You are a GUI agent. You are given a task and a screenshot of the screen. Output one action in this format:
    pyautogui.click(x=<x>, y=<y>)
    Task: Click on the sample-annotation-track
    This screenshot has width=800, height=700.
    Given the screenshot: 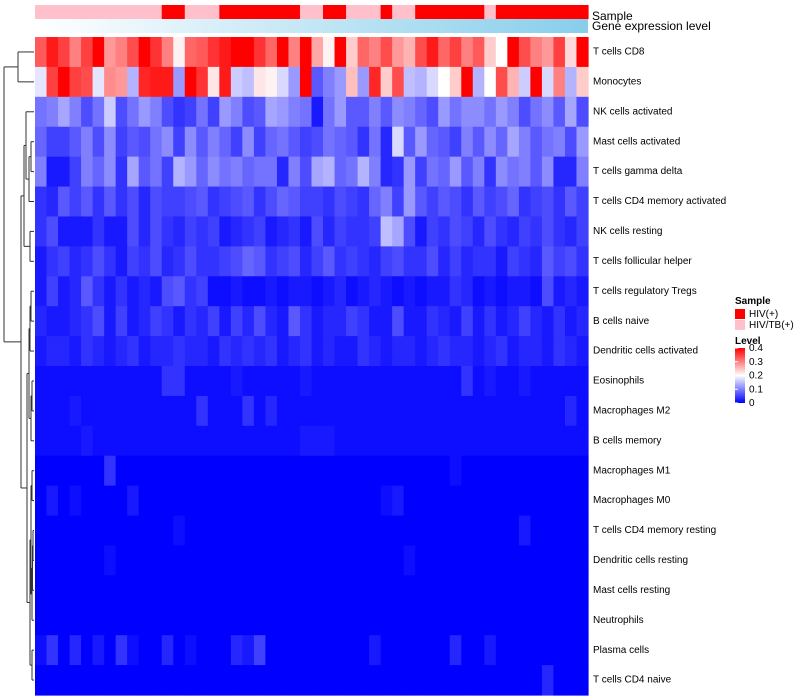 What is the action you would take?
    pyautogui.click(x=312, y=12)
    